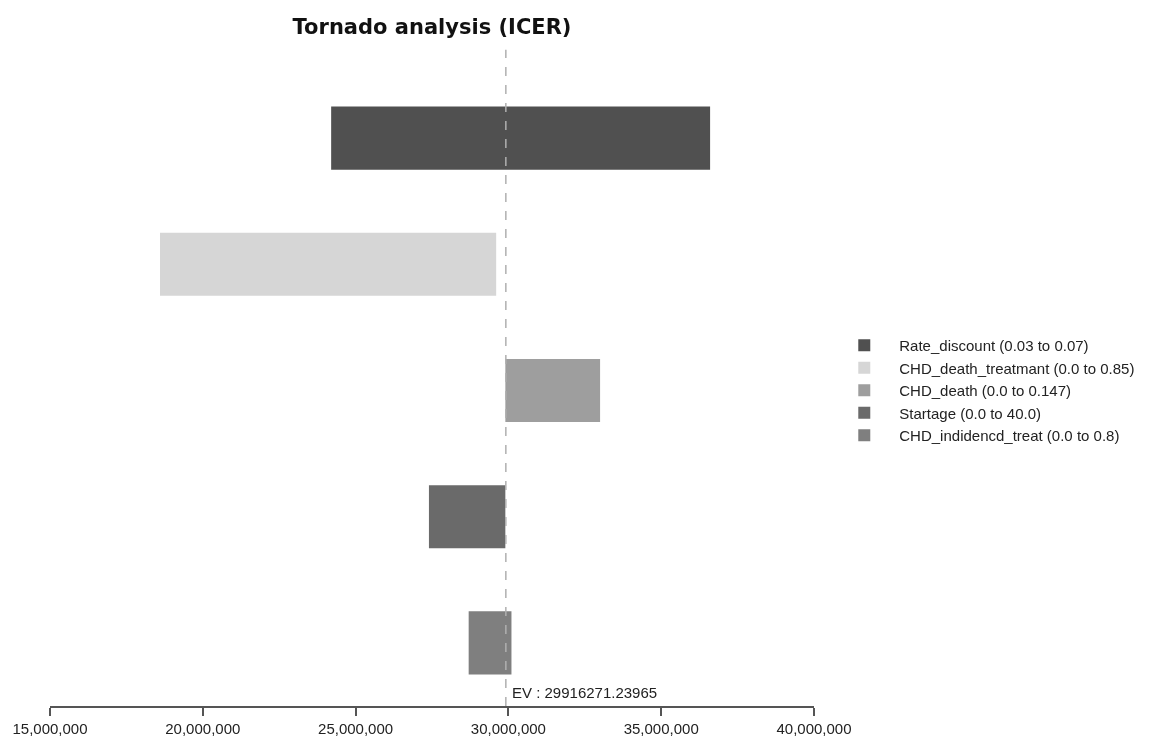 Image resolution: width=1152 pixels, height=756 pixels. What do you see at coordinates (203, 728) in the screenshot?
I see `x-tick-label: 20,000,000` at bounding box center [203, 728].